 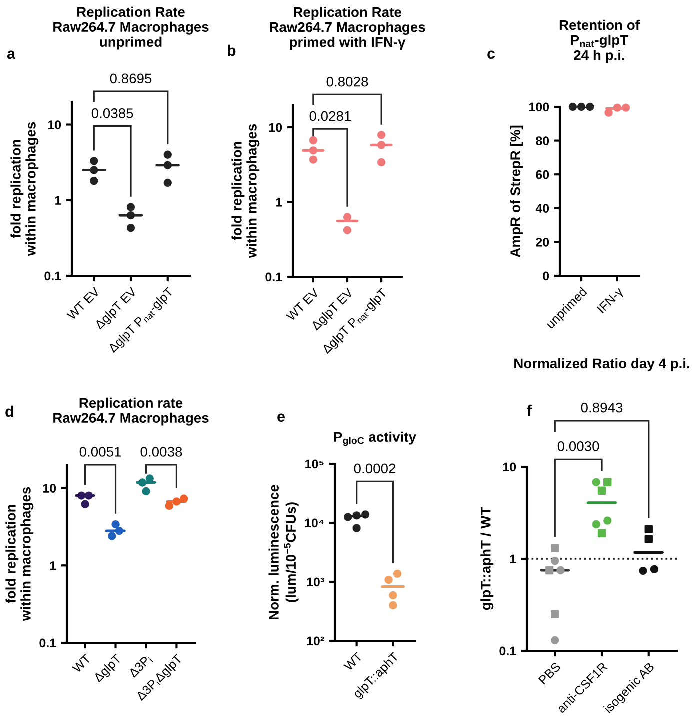 I want to click on chart-title: Replication Rate Raw264.7 Macrophages primed with IFN-γ, so click(x=348, y=28).